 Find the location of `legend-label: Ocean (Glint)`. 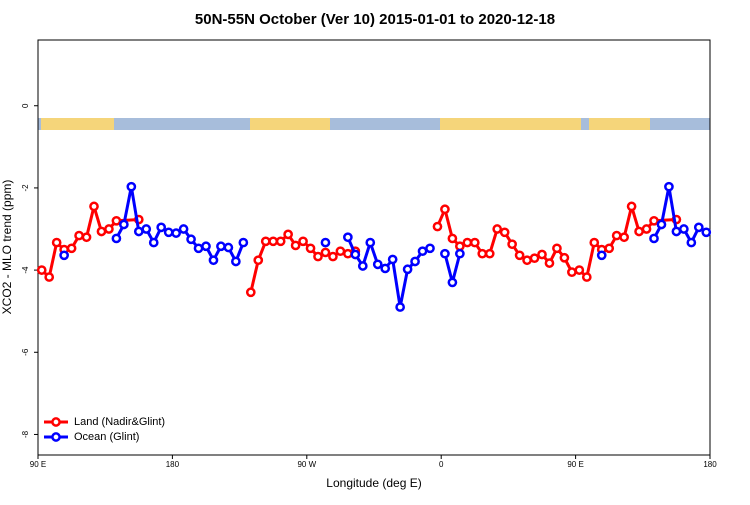

legend-label: Ocean (Glint) is located at coordinates (106, 437).